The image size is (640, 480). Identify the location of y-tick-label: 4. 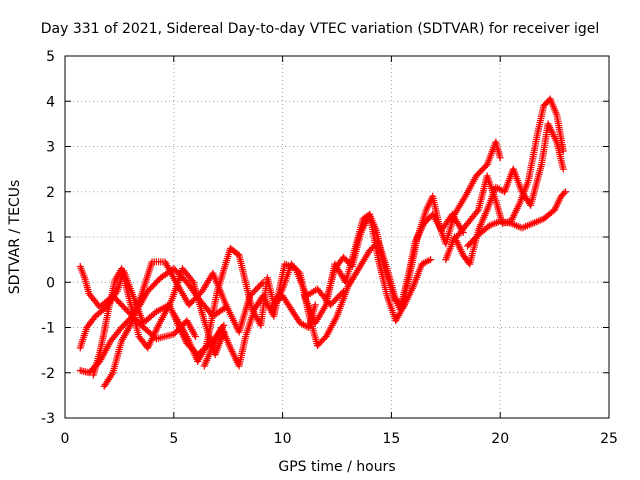
(50, 102).